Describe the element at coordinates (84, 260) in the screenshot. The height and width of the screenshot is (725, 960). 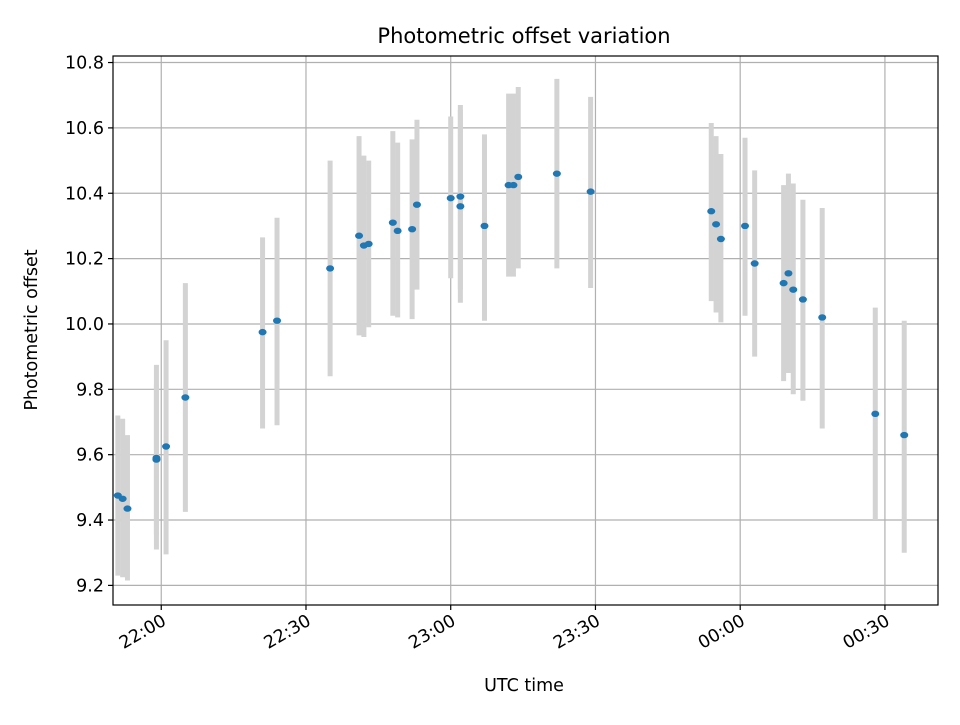
I see `y-tick-label: 10.2` at that location.